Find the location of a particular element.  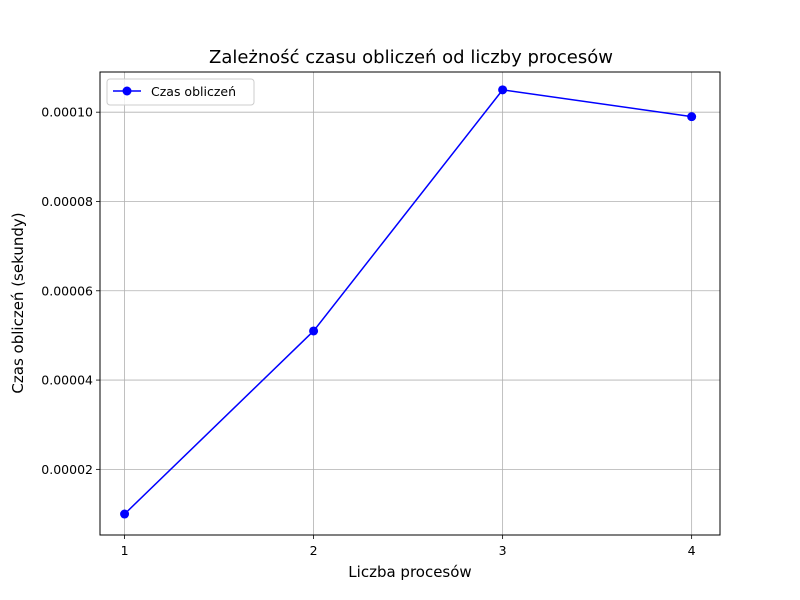

x-tick-label: 4 is located at coordinates (692, 550).